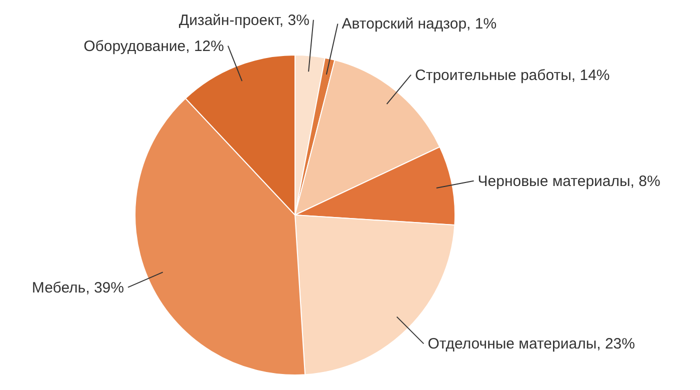  I want to click on slice-label: Мебель, 39%, so click(78, 287).